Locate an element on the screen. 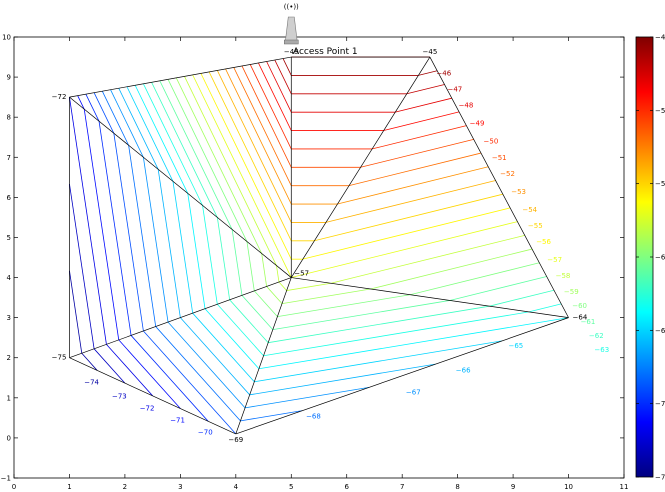  contour-value-label: −63 is located at coordinates (601, 350).